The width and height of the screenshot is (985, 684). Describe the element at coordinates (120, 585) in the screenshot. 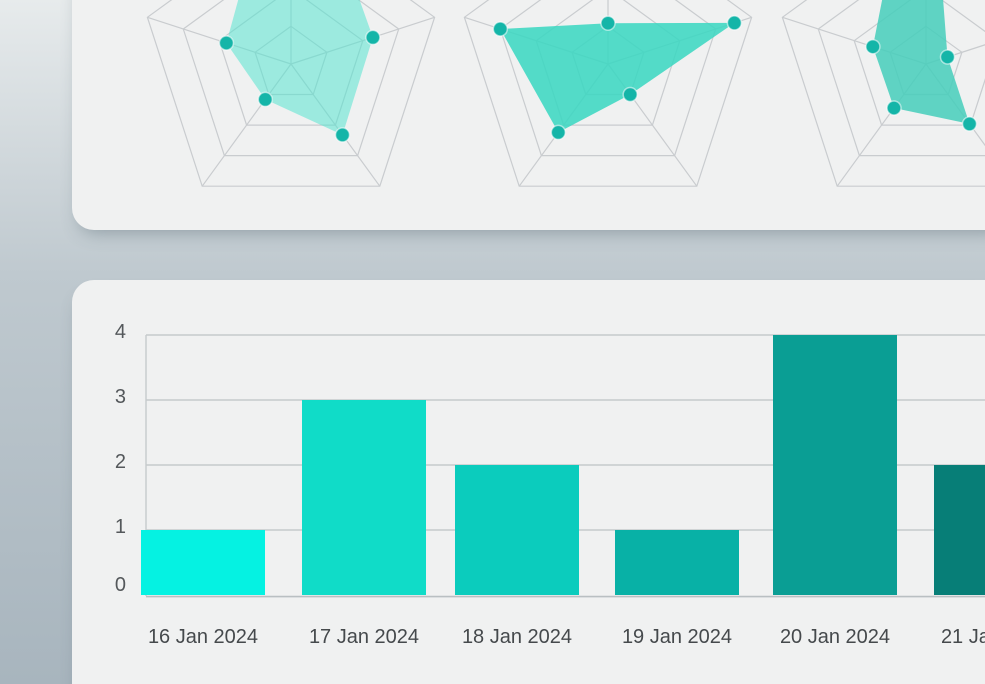

I see `y-axis-tick-label: 0` at that location.